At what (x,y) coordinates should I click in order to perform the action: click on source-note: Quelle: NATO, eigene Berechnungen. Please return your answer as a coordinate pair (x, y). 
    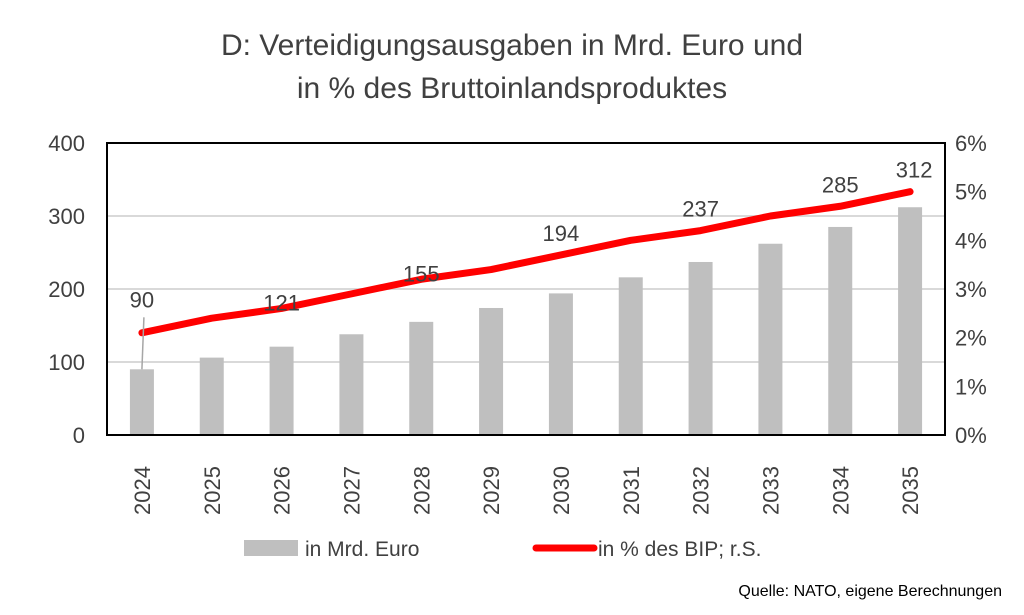
    Looking at the image, I should click on (870, 591).